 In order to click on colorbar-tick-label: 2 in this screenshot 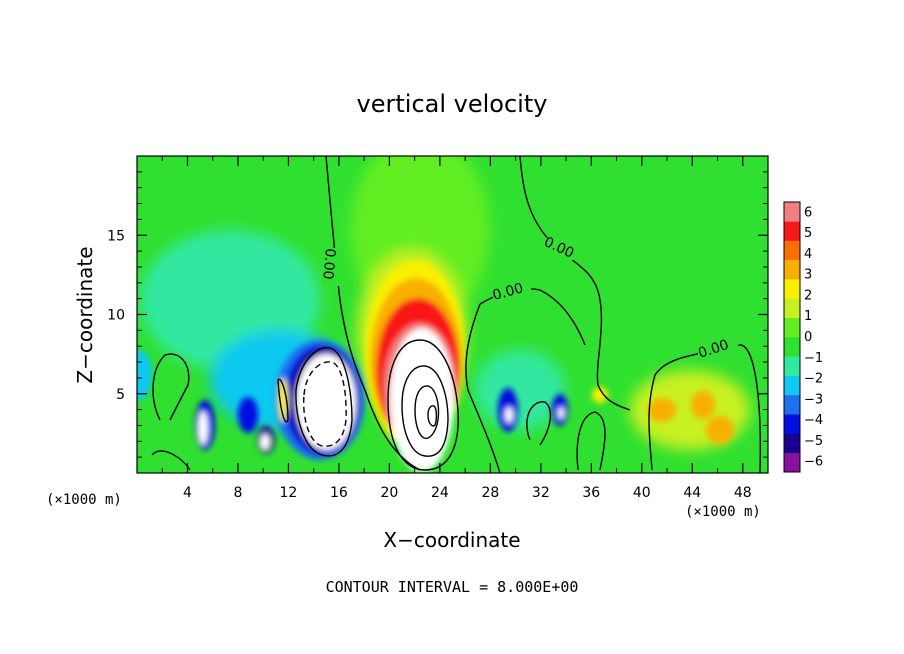, I will do `click(808, 295)`.